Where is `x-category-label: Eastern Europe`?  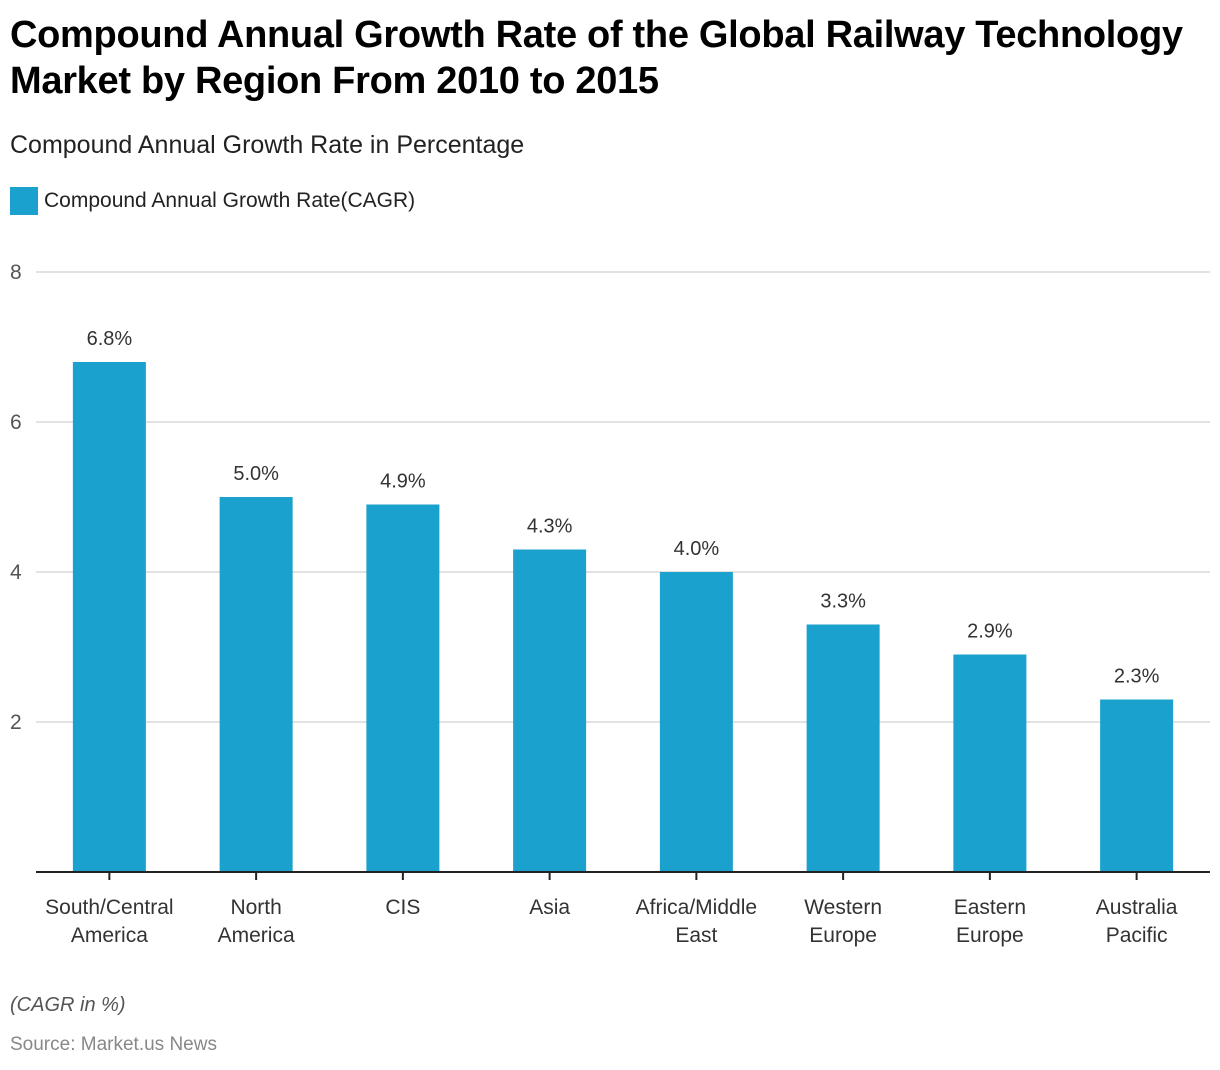 x-category-label: Eastern Europe is located at coordinates (990, 921).